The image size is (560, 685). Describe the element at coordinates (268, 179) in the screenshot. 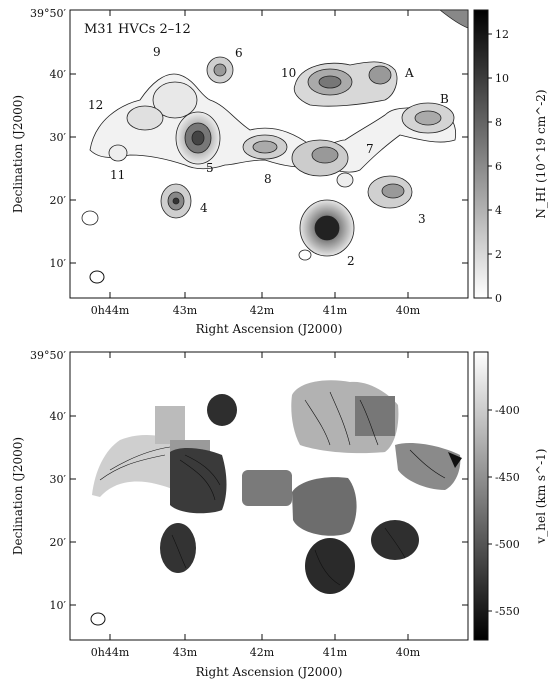

I see `cloud-label: 8` at that location.